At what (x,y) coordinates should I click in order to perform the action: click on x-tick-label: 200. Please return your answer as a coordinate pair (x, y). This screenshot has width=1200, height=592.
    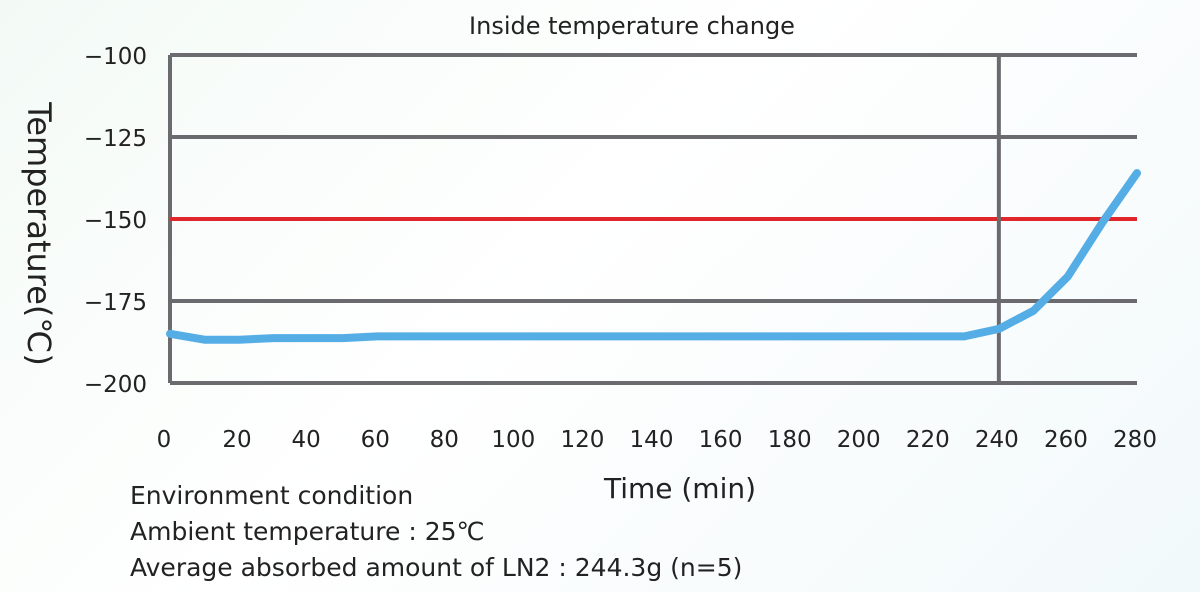
    Looking at the image, I should click on (859, 440).